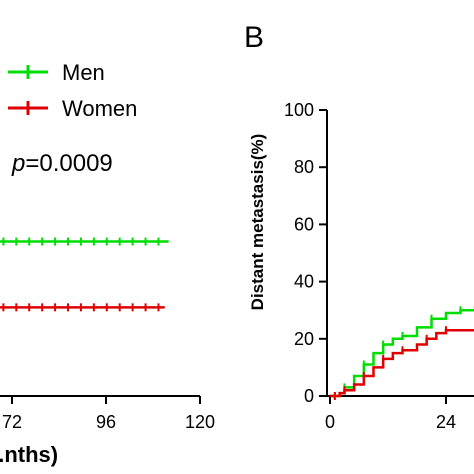  What do you see at coordinates (402, 363) in the screenshot?
I see `panel-b-line-women` at bounding box center [402, 363].